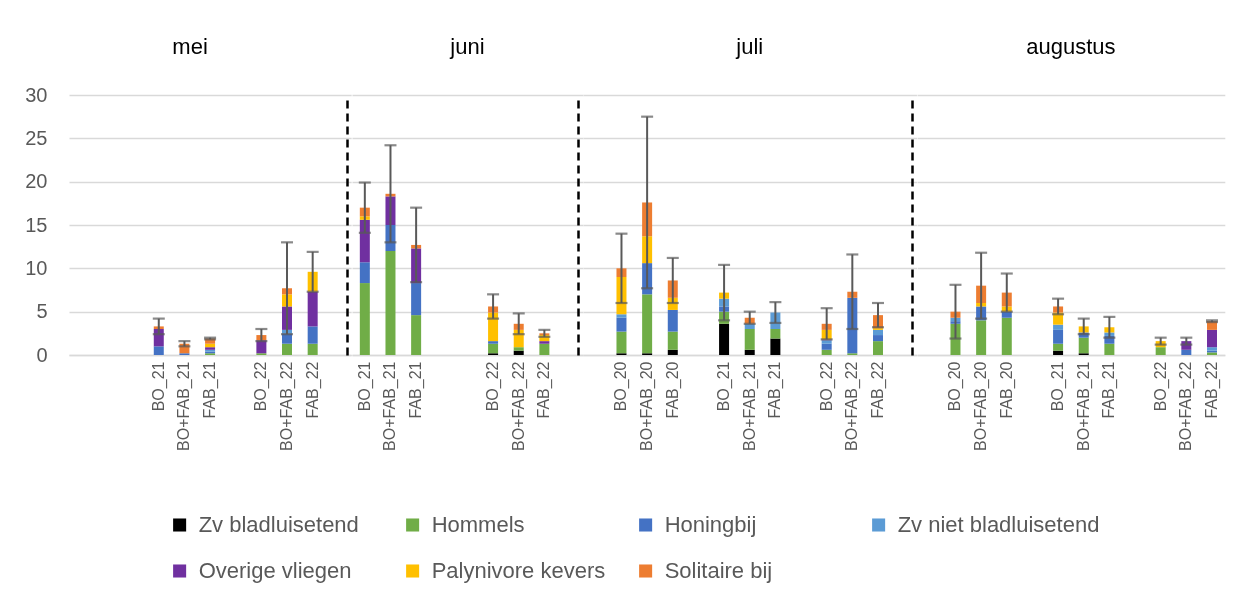 The width and height of the screenshot is (1253, 601). I want to click on y-tick-label: 20, so click(36, 181).